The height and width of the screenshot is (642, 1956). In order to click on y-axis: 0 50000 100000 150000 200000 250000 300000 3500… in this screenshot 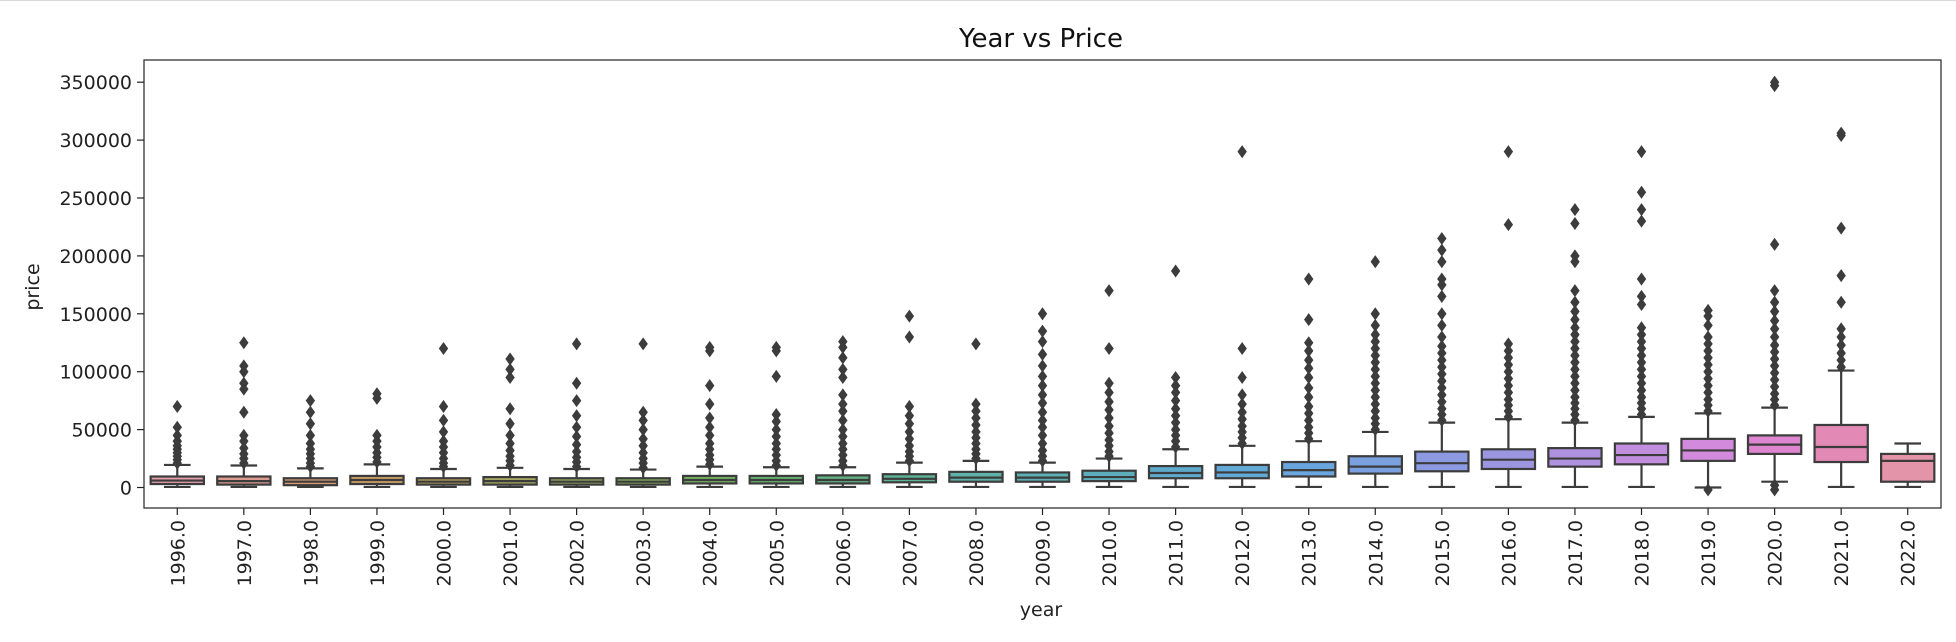, I will do `click(101, 286)`.